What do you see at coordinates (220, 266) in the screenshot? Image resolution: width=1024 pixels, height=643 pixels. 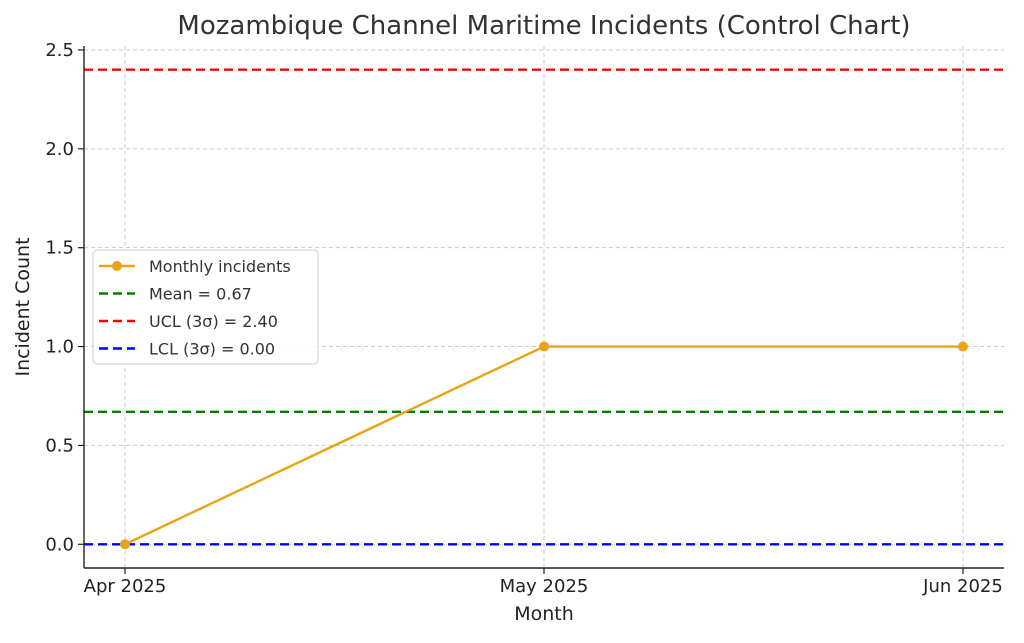 I see `legend-label: Monthly incidents` at bounding box center [220, 266].